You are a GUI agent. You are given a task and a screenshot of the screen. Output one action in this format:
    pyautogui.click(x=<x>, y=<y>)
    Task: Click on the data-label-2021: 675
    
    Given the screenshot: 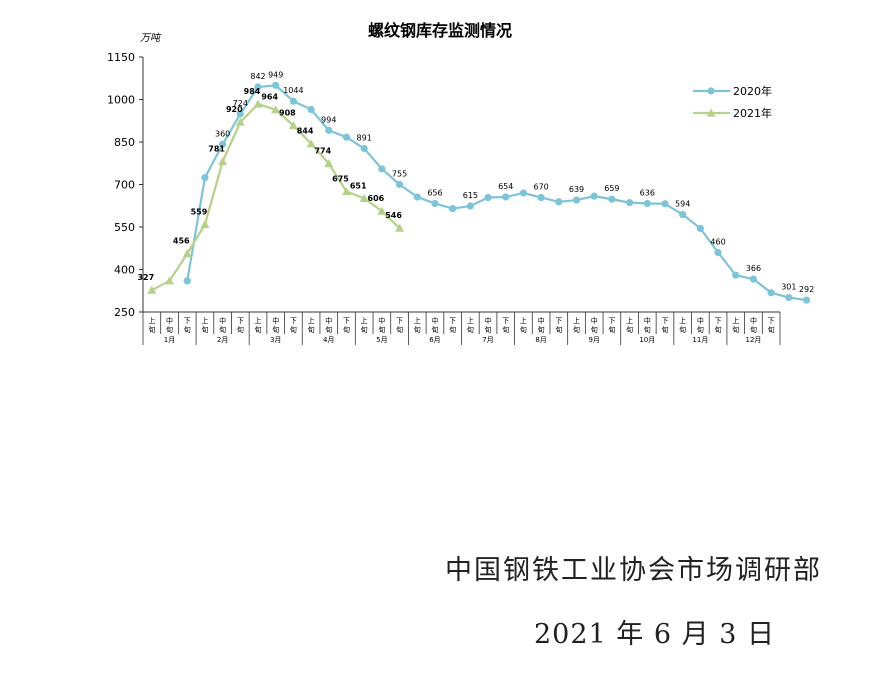 What is the action you would take?
    pyautogui.click(x=340, y=179)
    